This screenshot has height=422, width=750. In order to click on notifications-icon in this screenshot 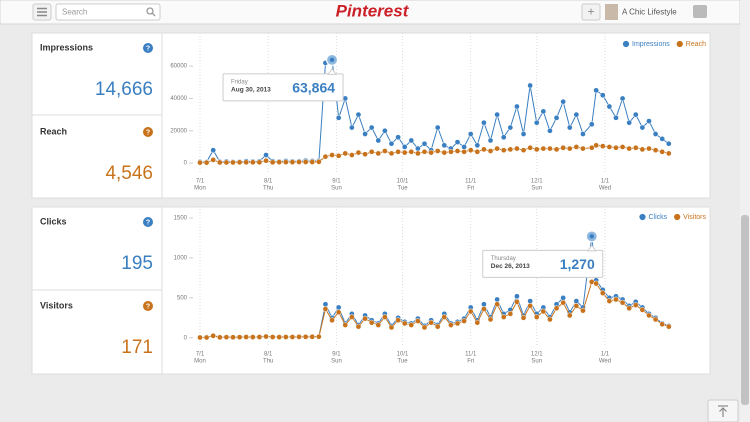, I will do `click(700, 11)`.